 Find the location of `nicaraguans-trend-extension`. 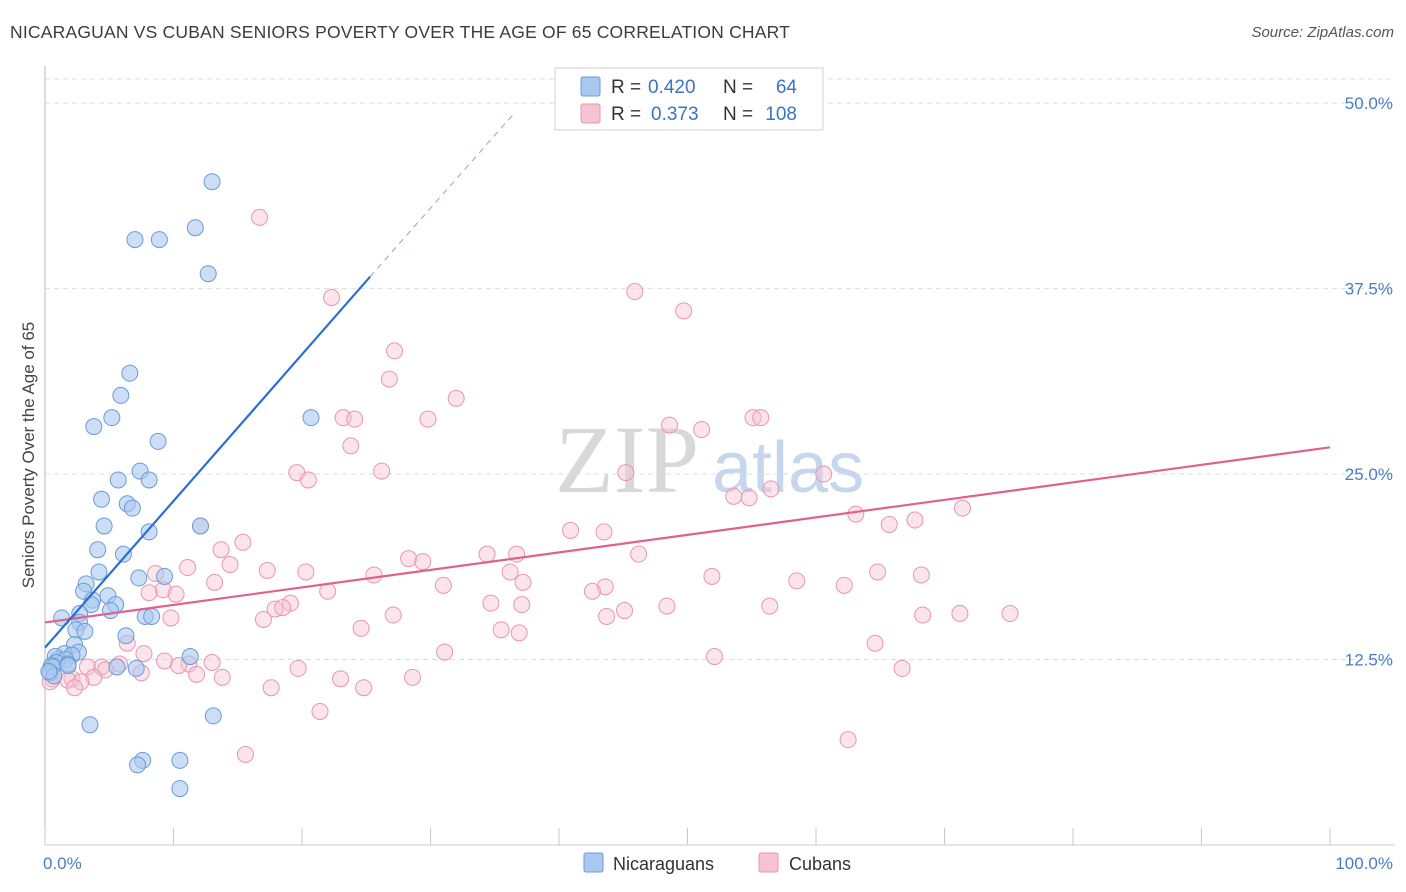

nicaraguans-trend-extension is located at coordinates (442, 195).